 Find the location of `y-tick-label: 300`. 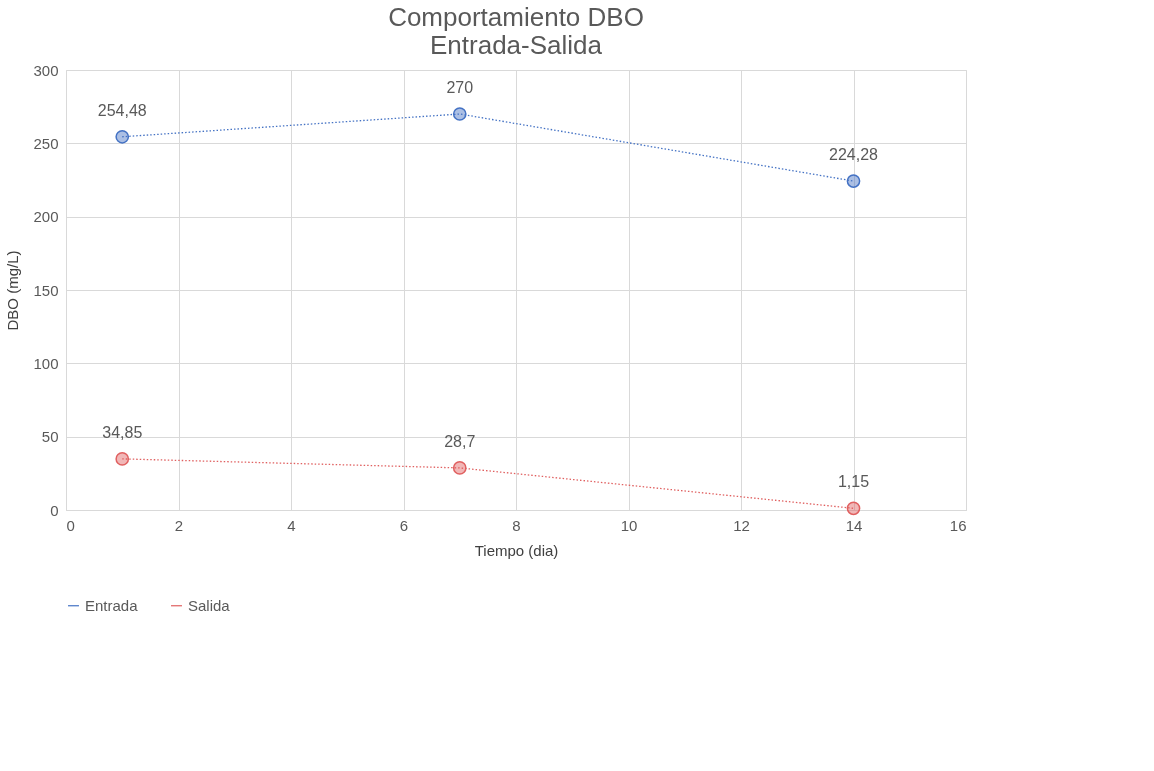

y-tick-label: 300 is located at coordinates (46, 70).